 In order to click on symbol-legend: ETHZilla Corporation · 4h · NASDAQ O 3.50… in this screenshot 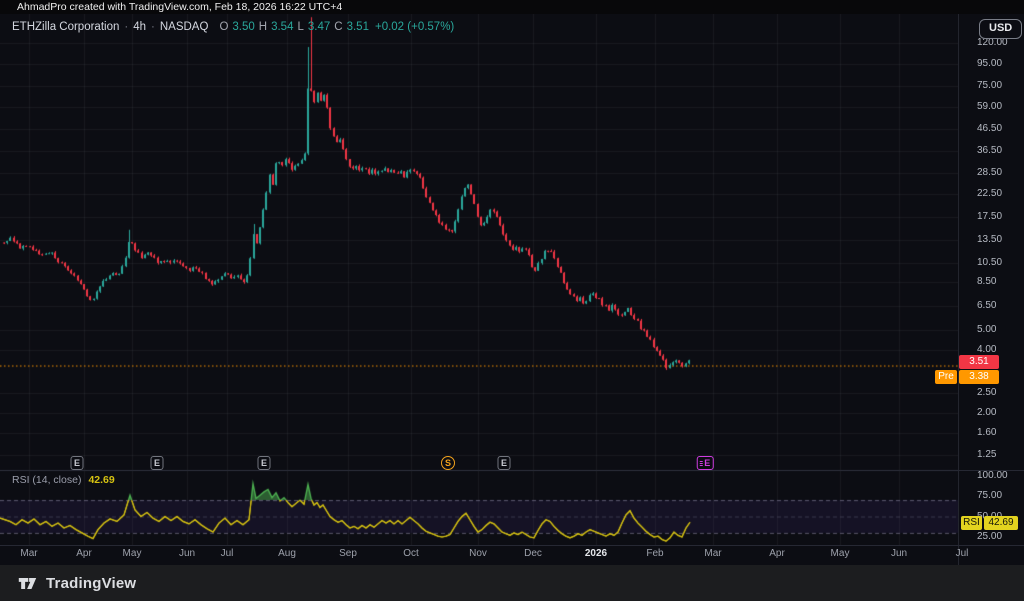, I will do `click(233, 27)`.